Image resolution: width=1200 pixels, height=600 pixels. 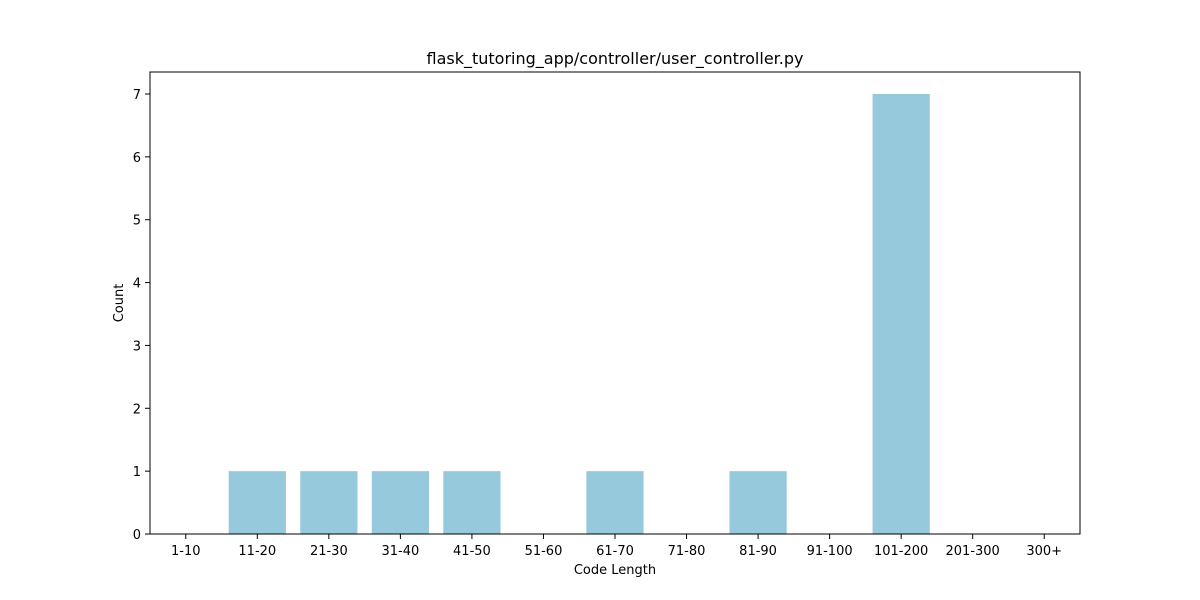 What do you see at coordinates (137, 221) in the screenshot?
I see `y-tick-label: 5` at bounding box center [137, 221].